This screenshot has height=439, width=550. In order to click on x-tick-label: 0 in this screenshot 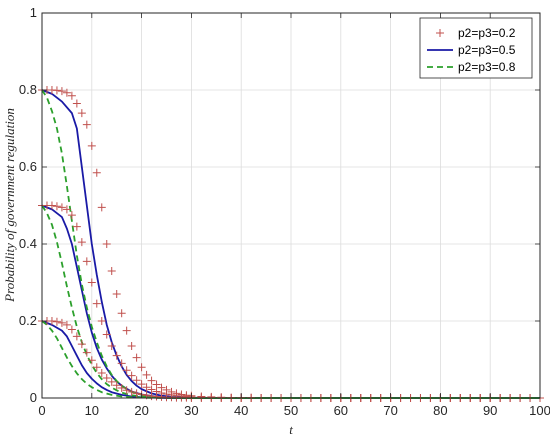, I will do `click(41, 410)`.